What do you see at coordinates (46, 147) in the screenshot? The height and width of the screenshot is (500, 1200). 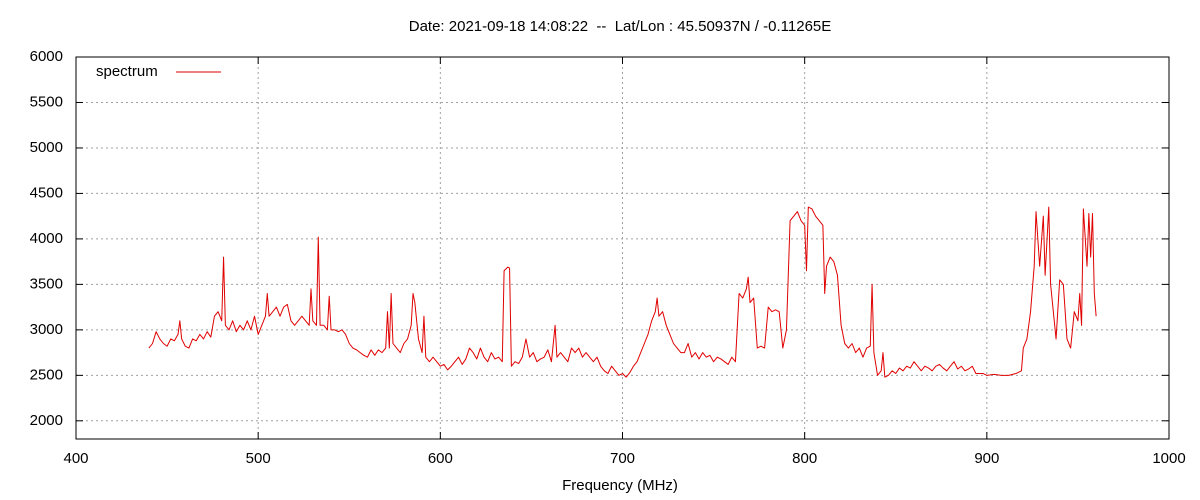 I see `y-tick-label: 5000` at bounding box center [46, 147].